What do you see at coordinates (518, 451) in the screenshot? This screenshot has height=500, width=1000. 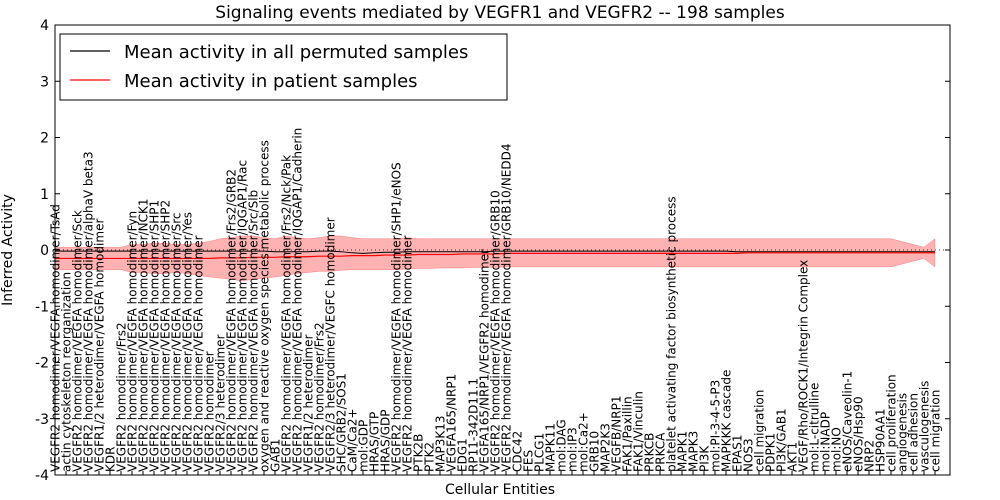 I see `x-tick-label: CDC42` at bounding box center [518, 451].